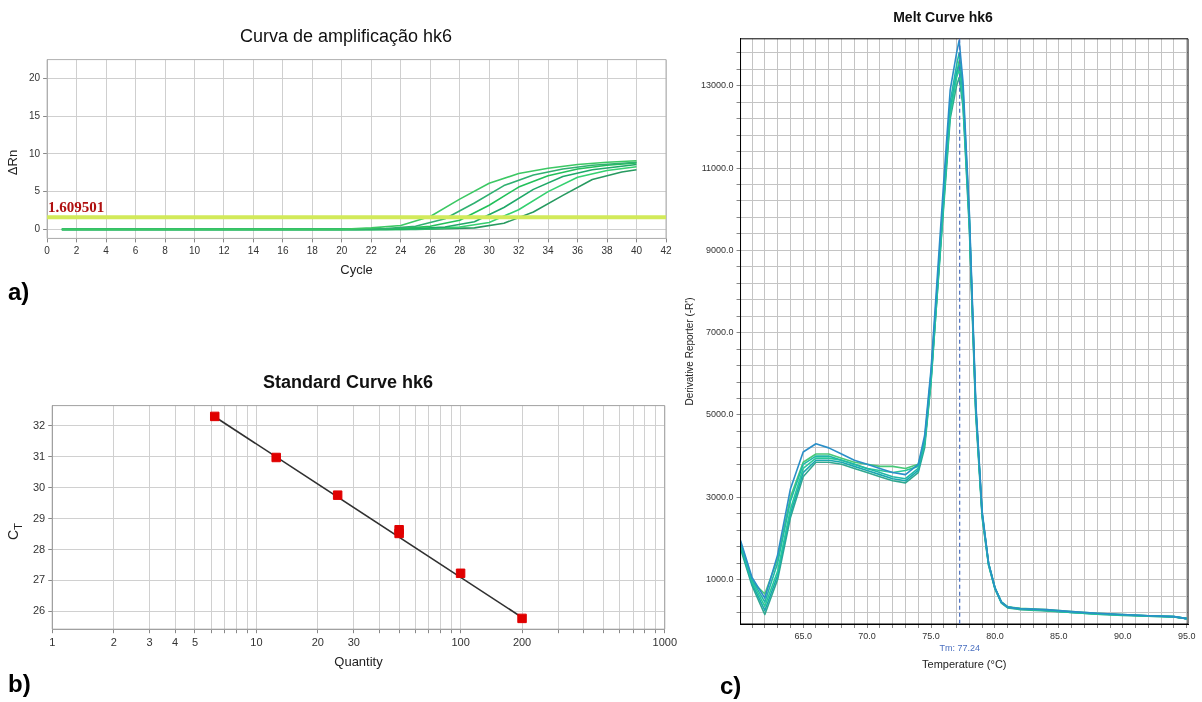  What do you see at coordinates (460, 251) in the screenshot?
I see `x-tick-label: 28` at bounding box center [460, 251].